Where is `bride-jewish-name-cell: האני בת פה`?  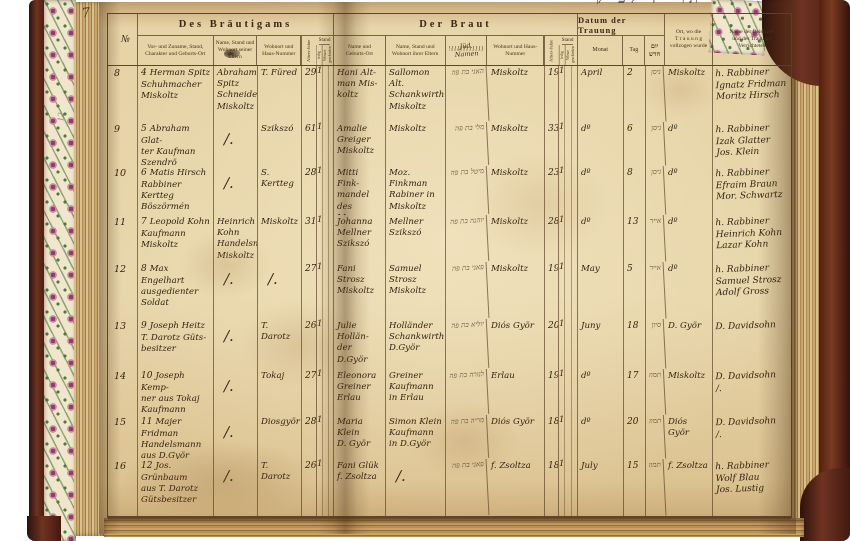 bride-jewish-name-cell: האני בת פה is located at coordinates (467, 94).